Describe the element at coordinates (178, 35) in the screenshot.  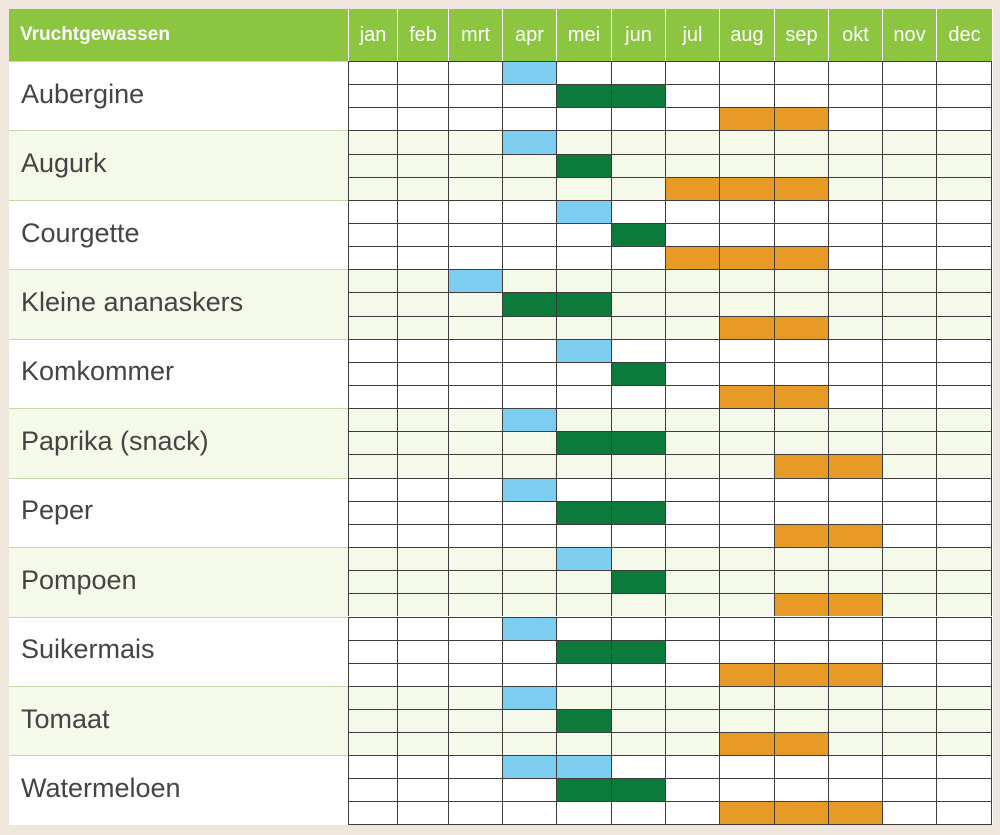
I see `table-title: Vruchtgewassen` at that location.